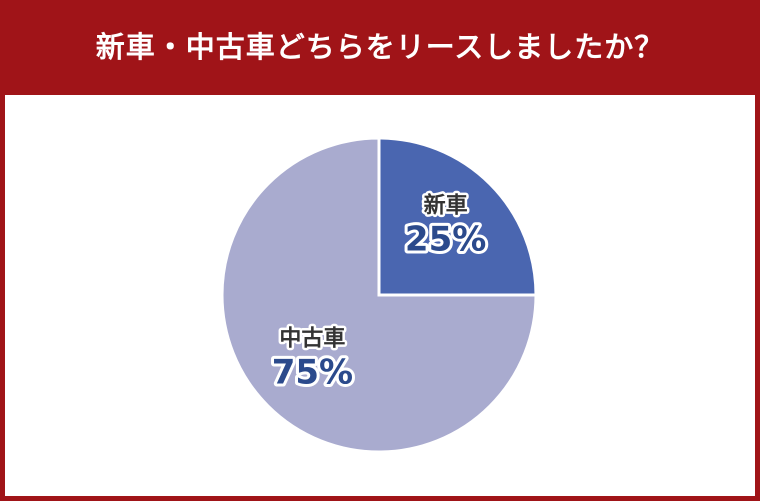  Describe the element at coordinates (446, 205) in the screenshot. I see `slice-name: 新車` at that location.